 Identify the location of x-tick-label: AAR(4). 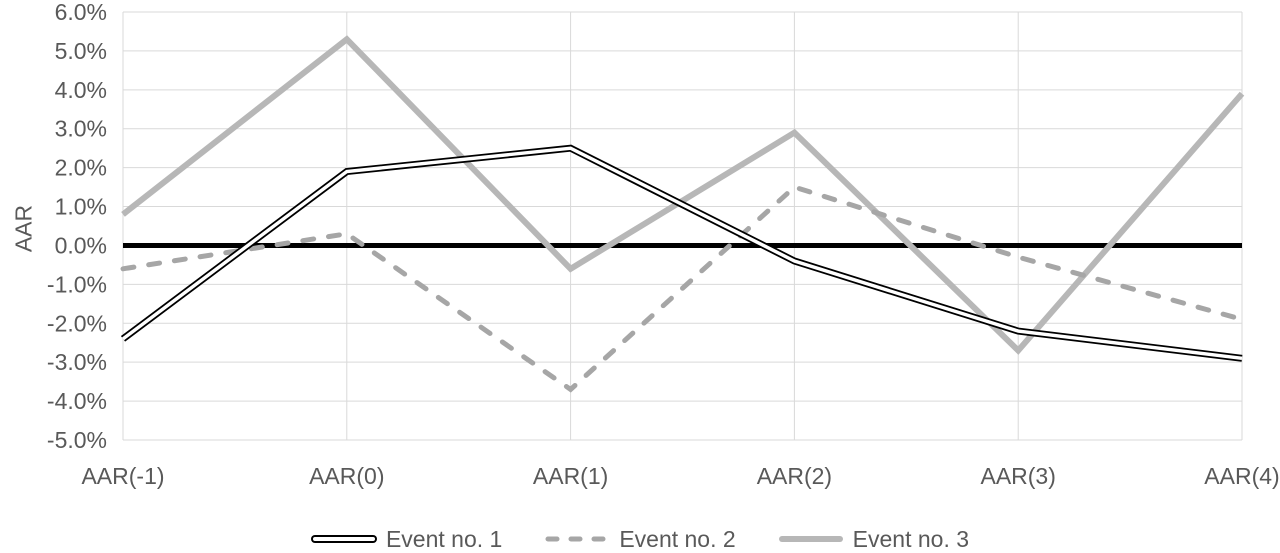
(1241, 476).